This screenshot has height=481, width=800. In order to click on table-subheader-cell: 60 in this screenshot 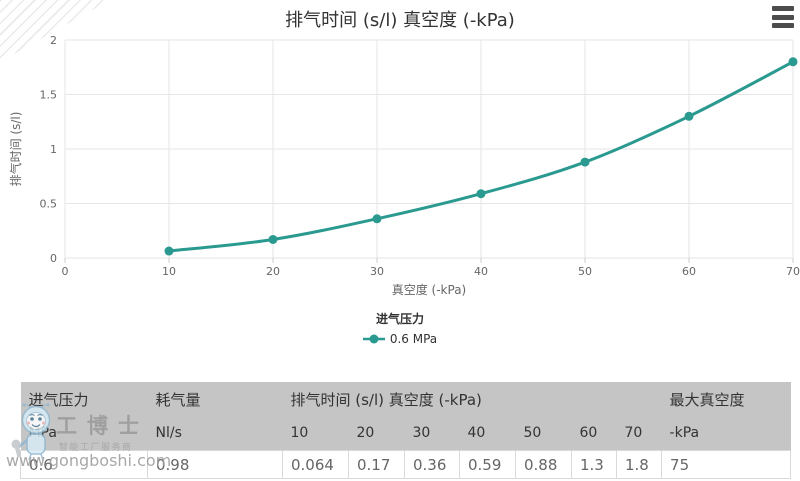, I will do `click(594, 433)`.